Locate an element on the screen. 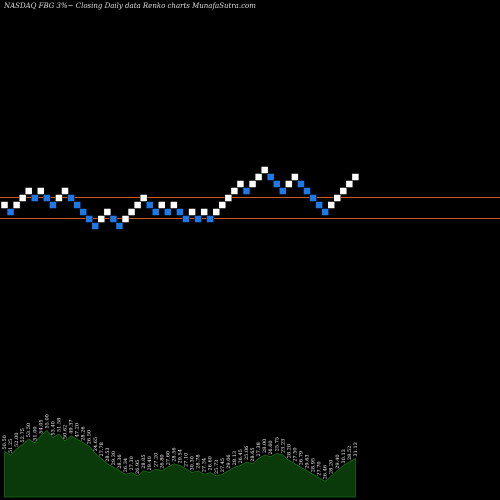 This screenshot has height=500, width=500. volume-label: 28.78 is located at coordinates (199, 461).